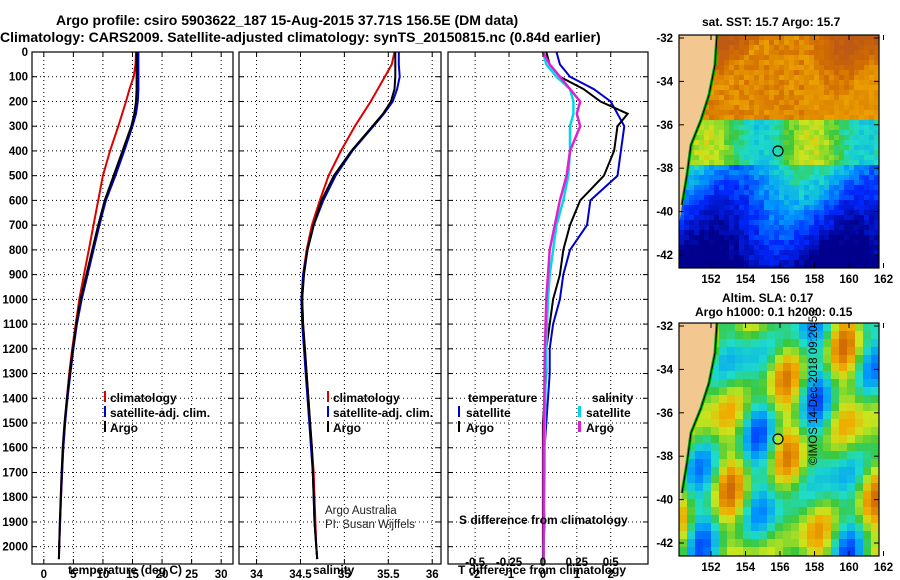 This screenshot has height=580, width=900. Describe the element at coordinates (814, 387) in the screenshot. I see `imos-credit: ©IMOS 14-Dec-2018 09:20:53` at that location.